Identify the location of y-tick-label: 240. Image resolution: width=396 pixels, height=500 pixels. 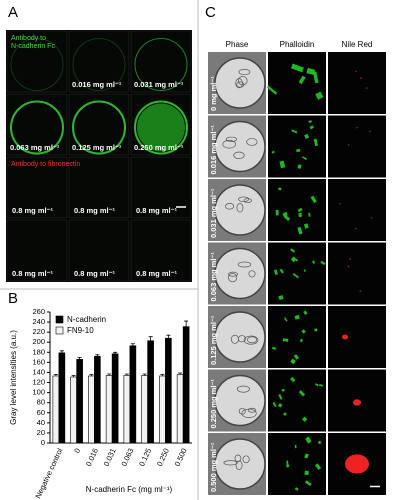
(38, 321).